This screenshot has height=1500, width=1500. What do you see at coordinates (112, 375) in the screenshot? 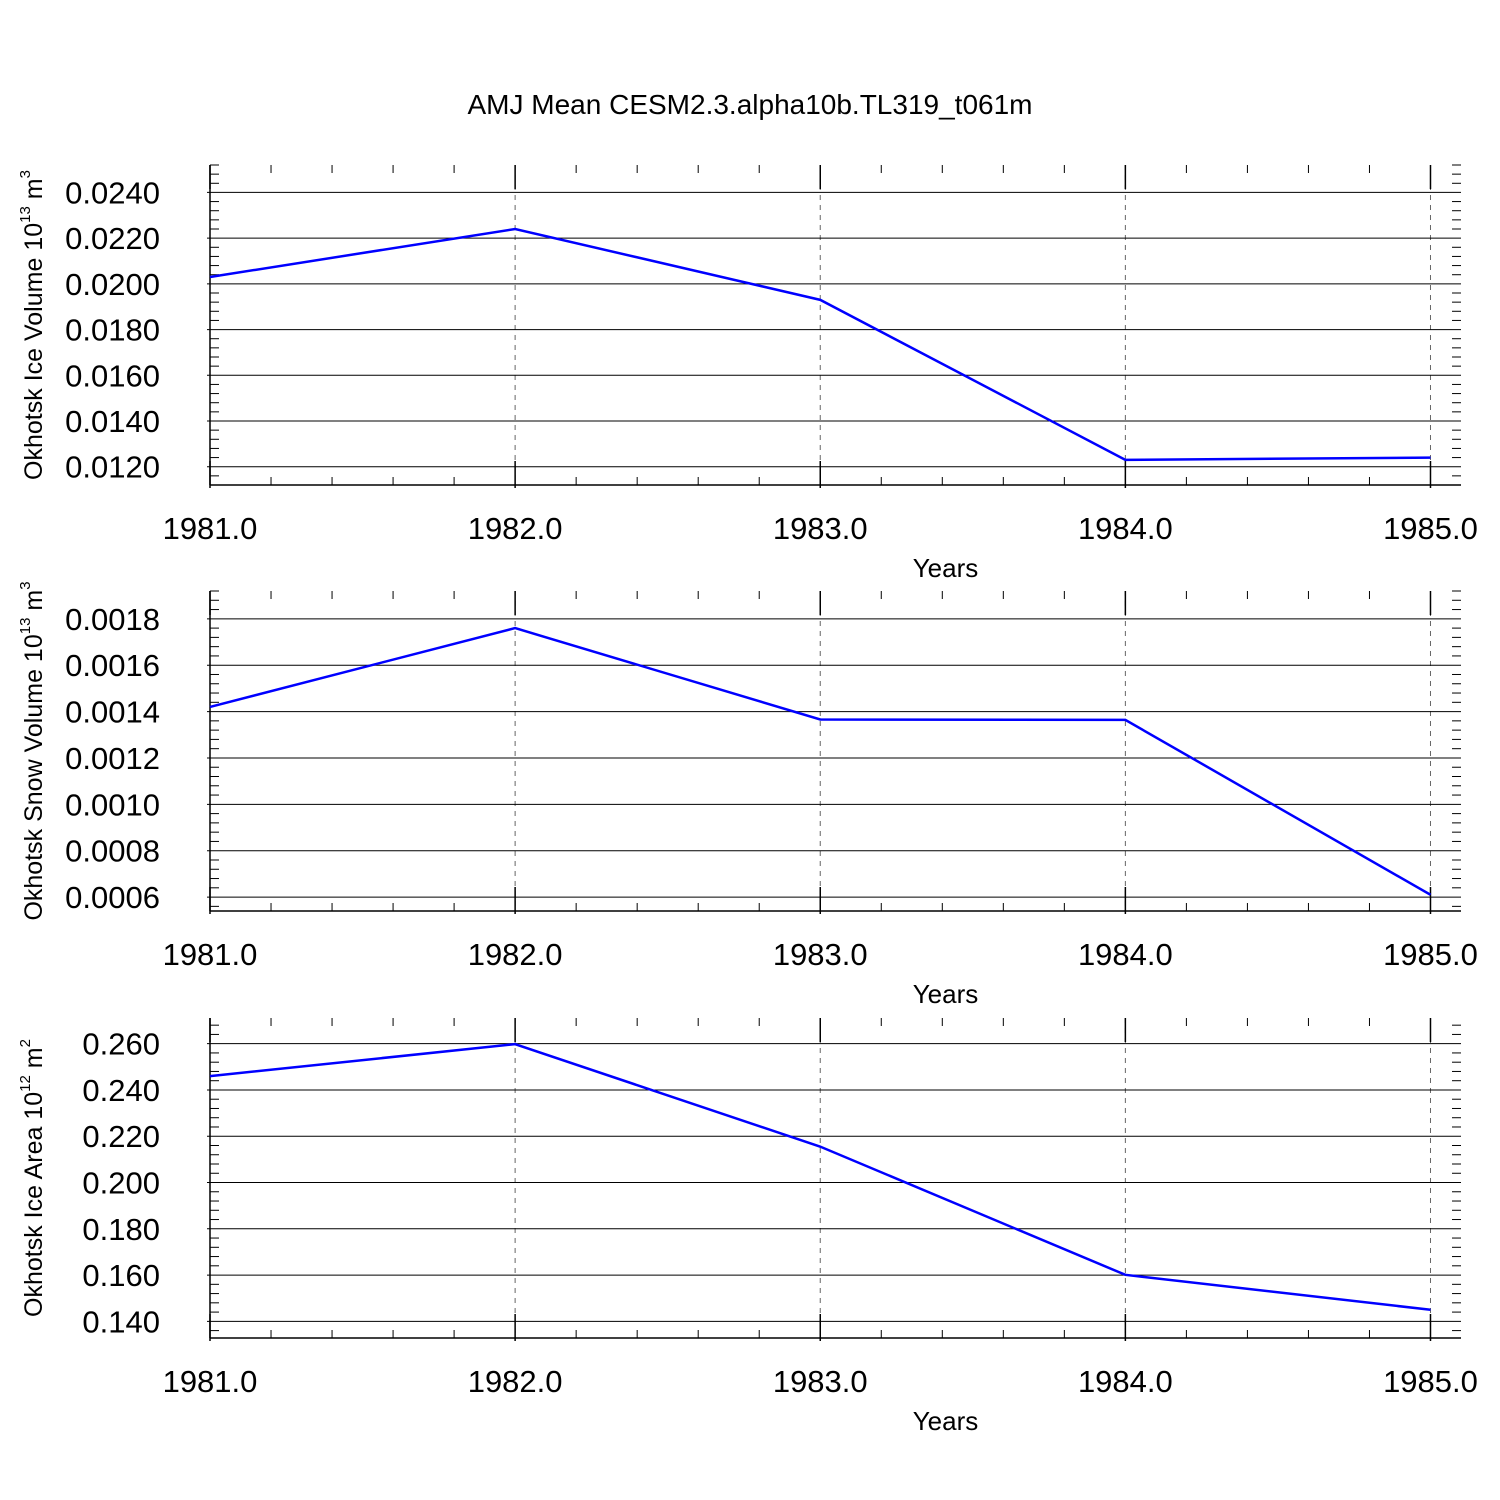
I see `y-tick-label: 0.0160` at bounding box center [112, 375].